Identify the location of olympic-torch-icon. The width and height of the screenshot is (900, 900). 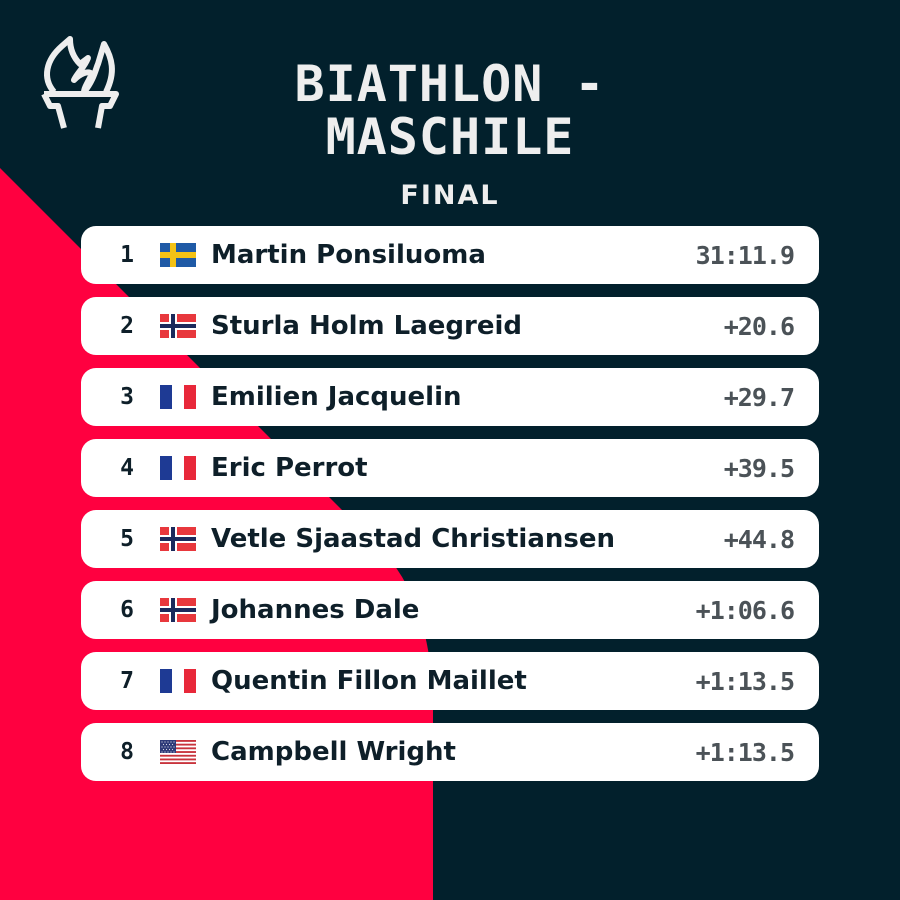
(80, 82).